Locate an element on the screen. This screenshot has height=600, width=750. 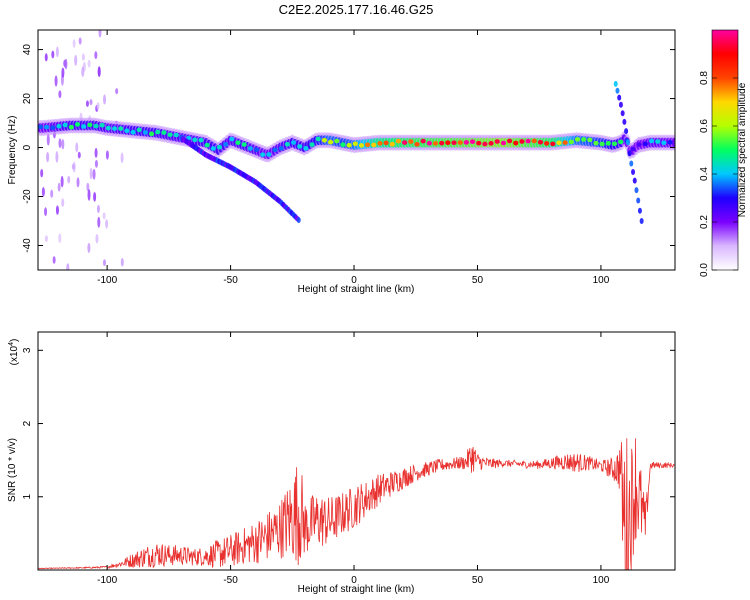
spectrogram-x-tick-label: 100 is located at coordinates (601, 280).